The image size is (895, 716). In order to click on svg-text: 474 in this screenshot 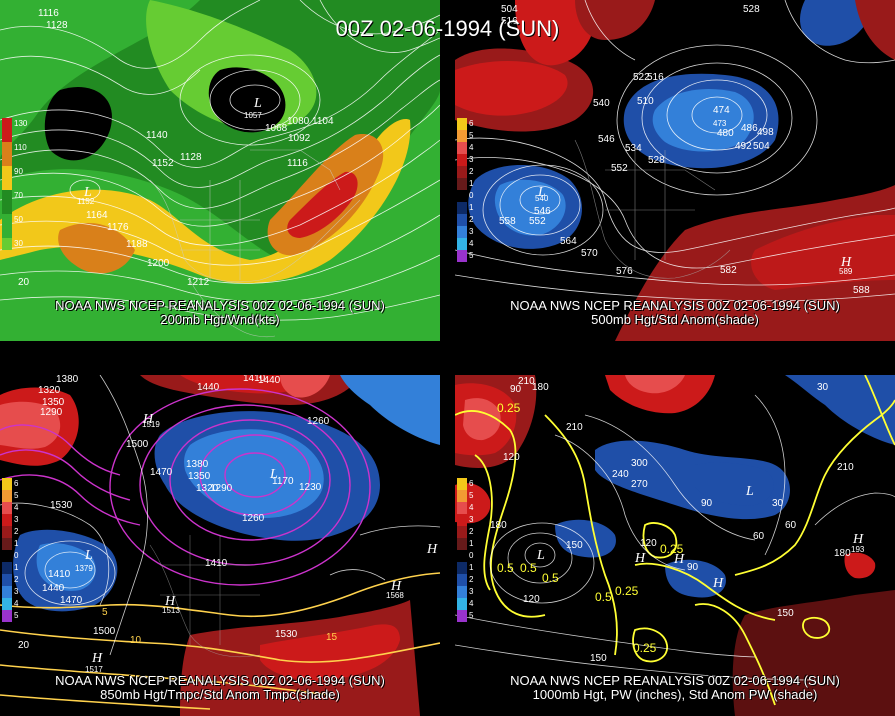, I will do `click(721, 110)`.